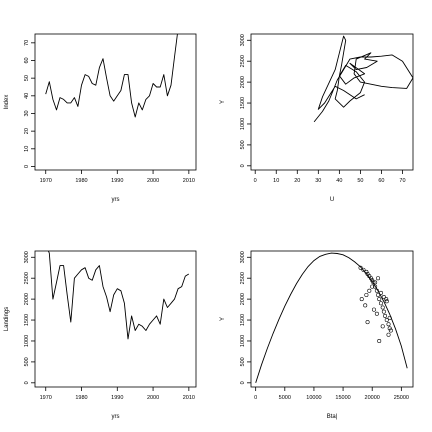 The height and width of the screenshot is (432, 432). What do you see at coordinates (381, 181) in the screenshot?
I see `x-tick-label: 60` at bounding box center [381, 181].